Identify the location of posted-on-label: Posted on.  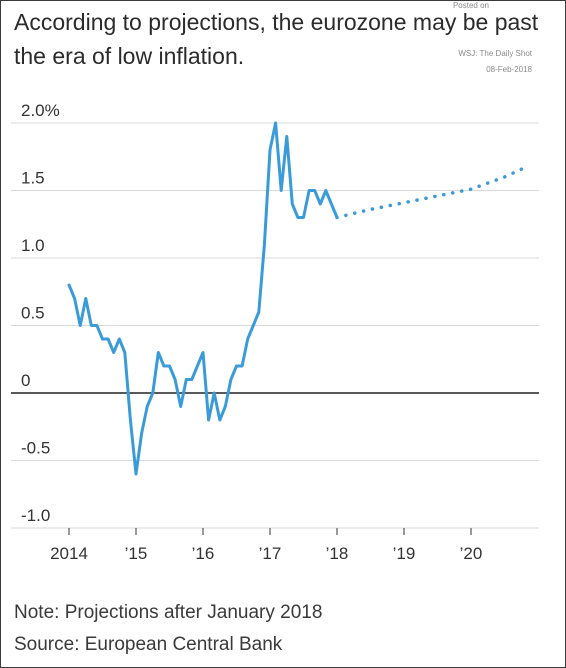
(470, 5).